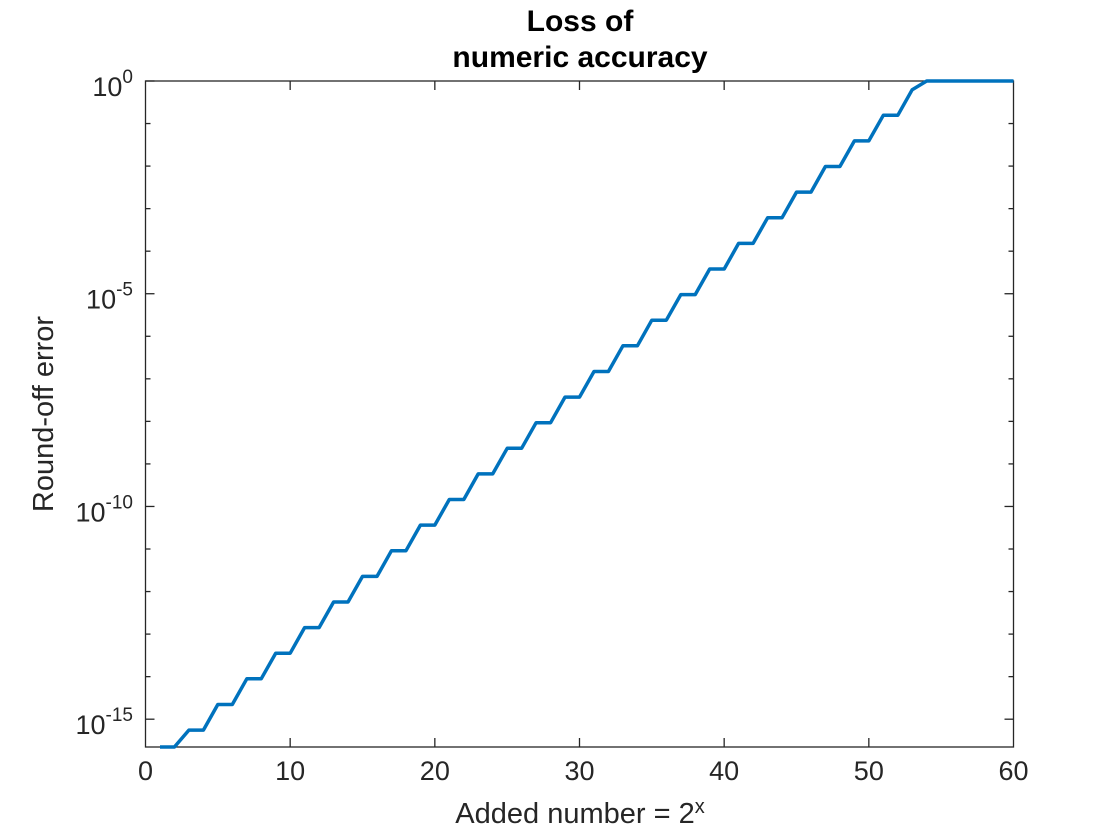  Describe the element at coordinates (699, 807) in the screenshot. I see `x-axis-label-exponent: x` at that location.